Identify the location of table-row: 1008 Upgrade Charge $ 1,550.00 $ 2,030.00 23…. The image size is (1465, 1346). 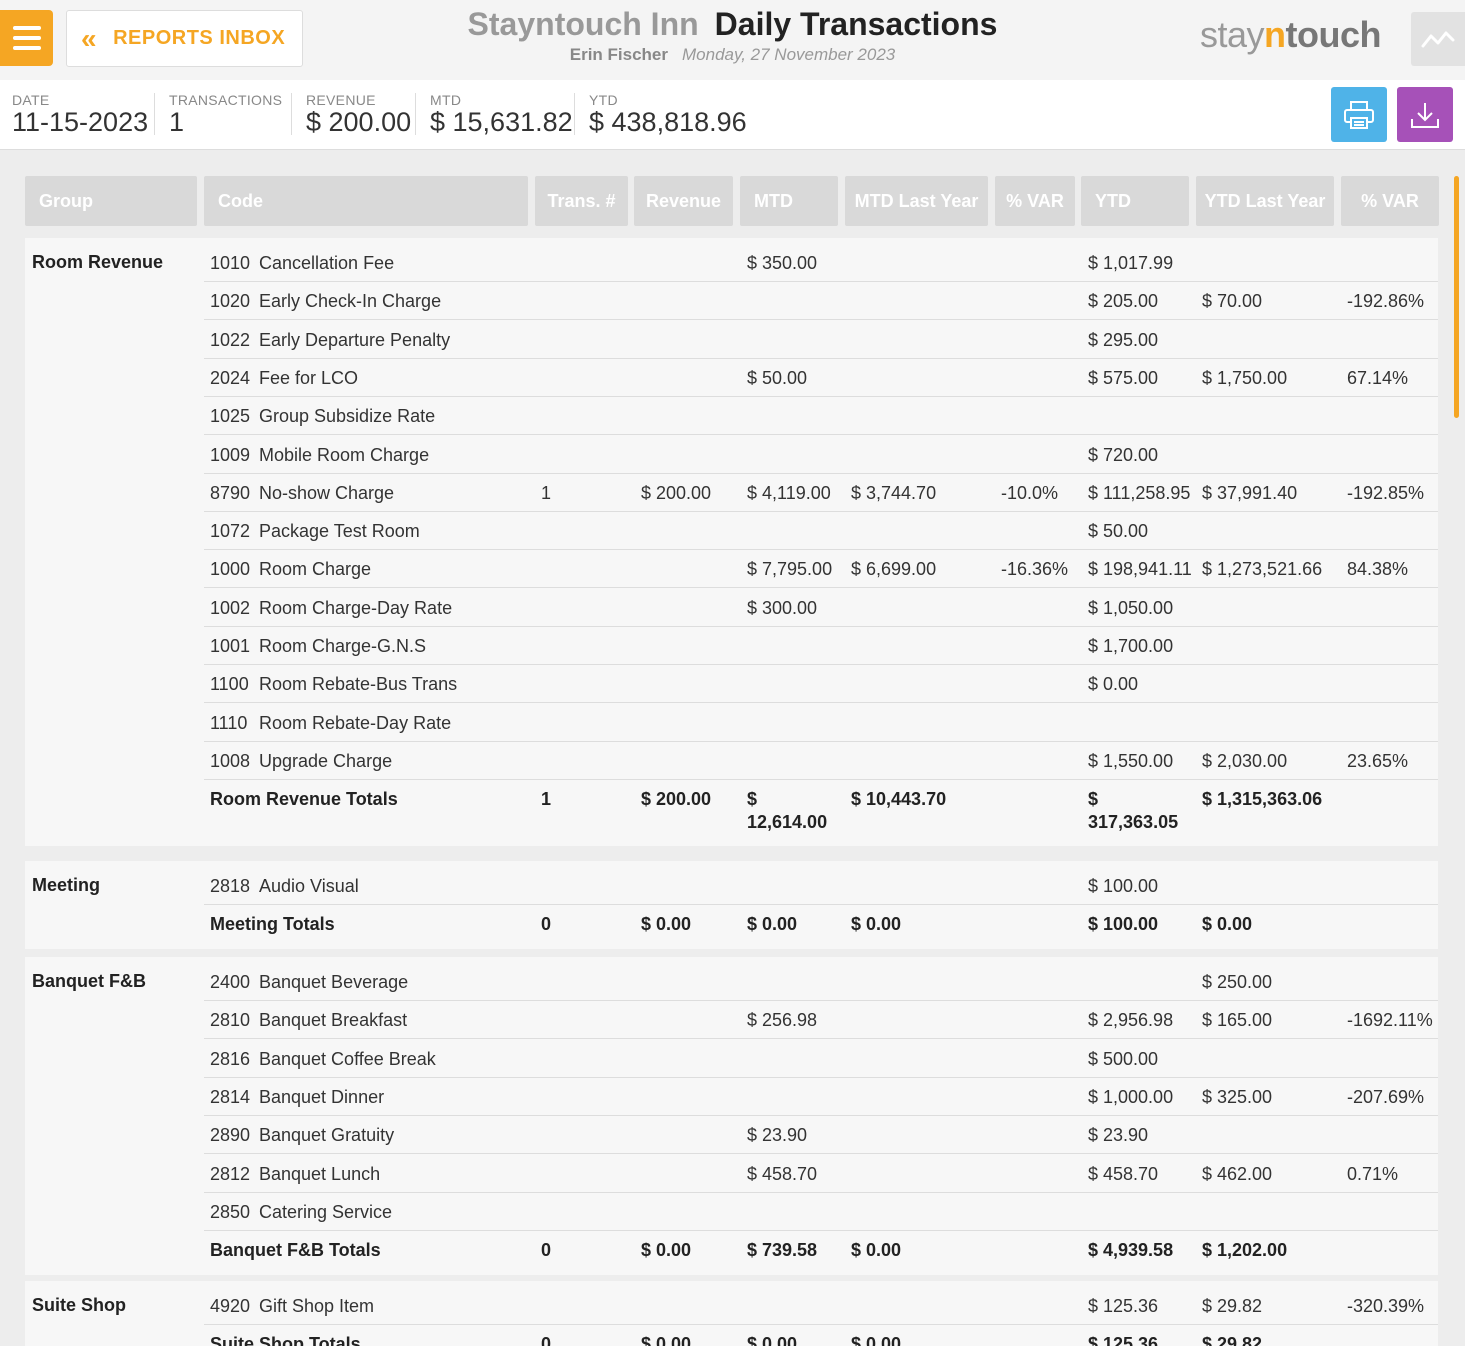
(821, 761).